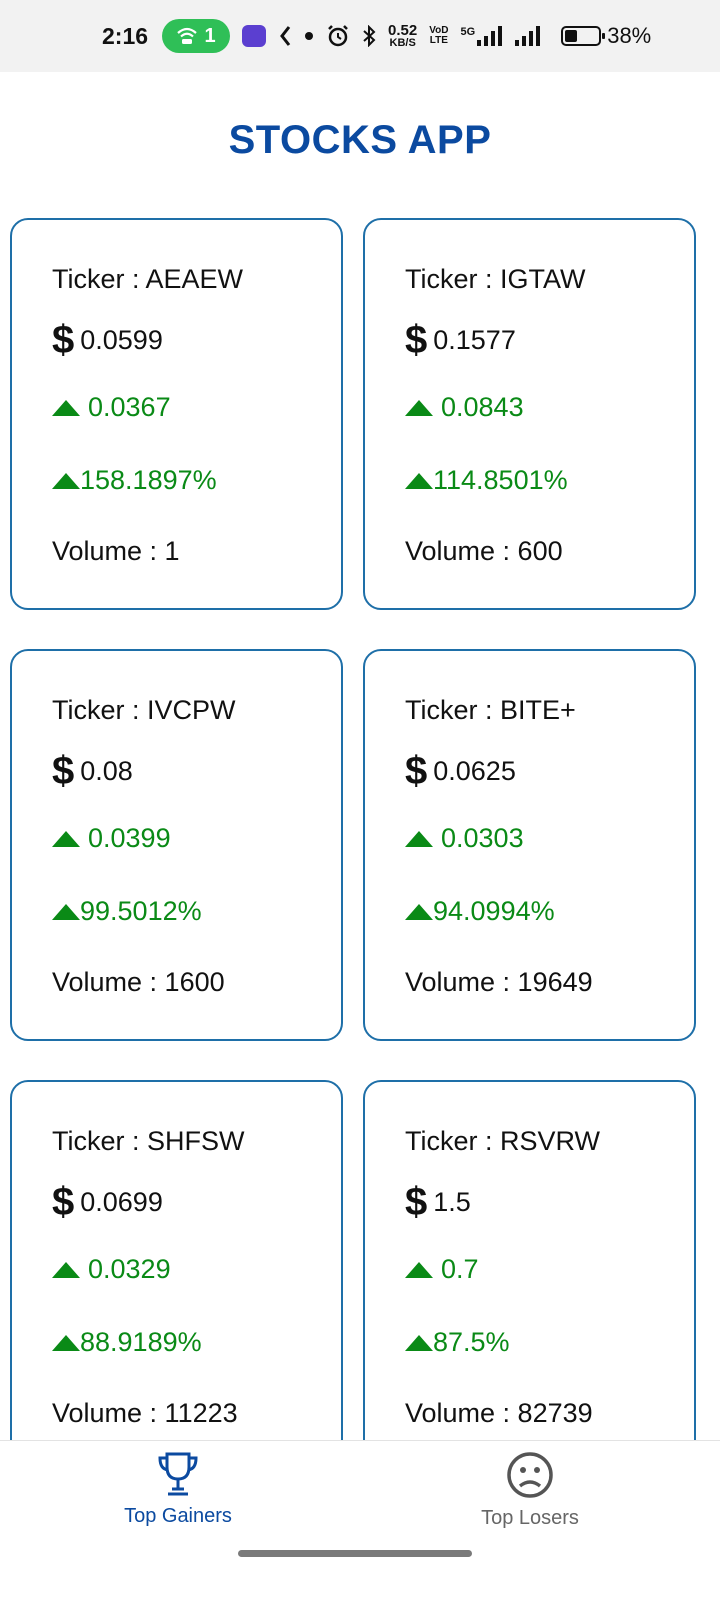  I want to click on ticker-label: Ticker : RSVRW, so click(503, 1141).